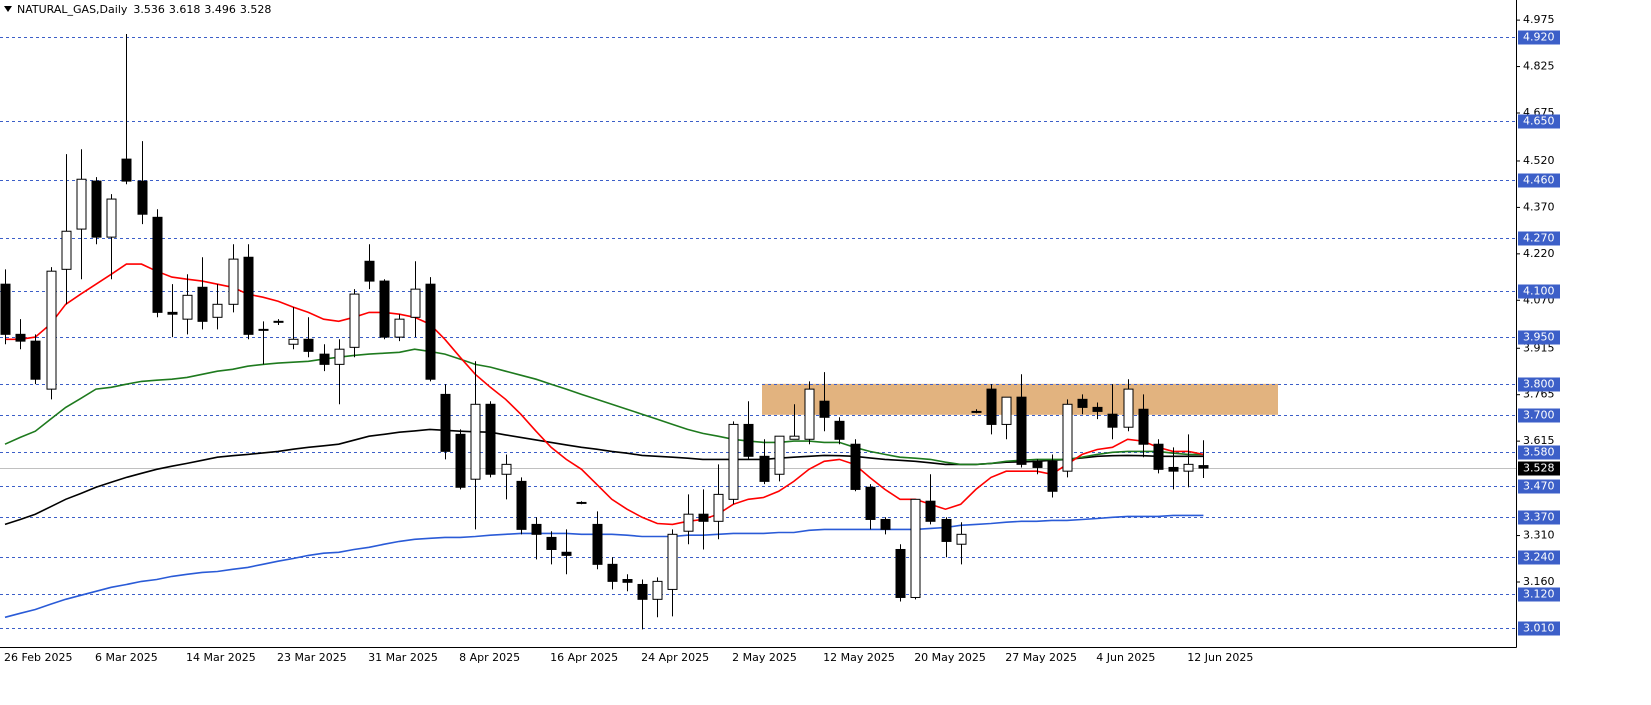 This screenshot has height=705, width=1651. What do you see at coordinates (950, 657) in the screenshot?
I see `x-tick-label: 20 May 2025` at bounding box center [950, 657].